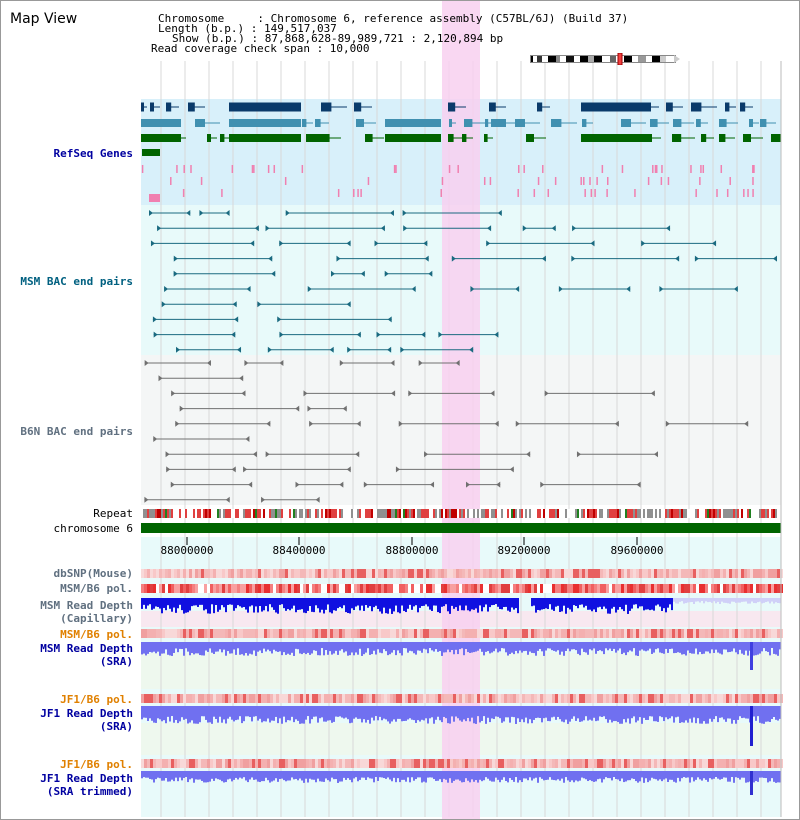  Describe the element at coordinates (606, 59) in the screenshot. I see `chromosome-ideogram` at that location.